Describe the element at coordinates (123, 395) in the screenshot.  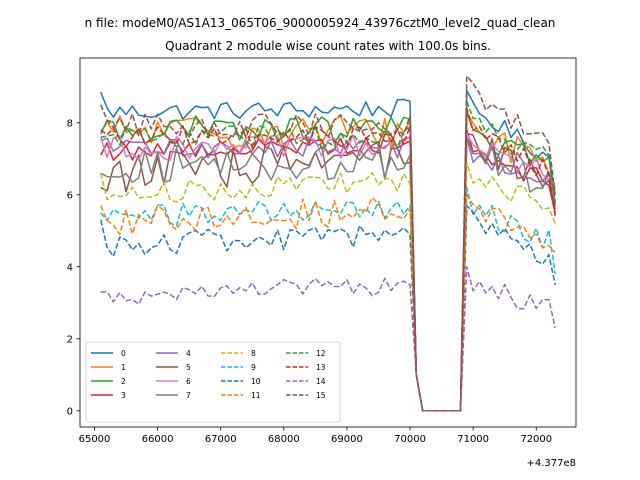
I see `legend-entry: 3` at that location.